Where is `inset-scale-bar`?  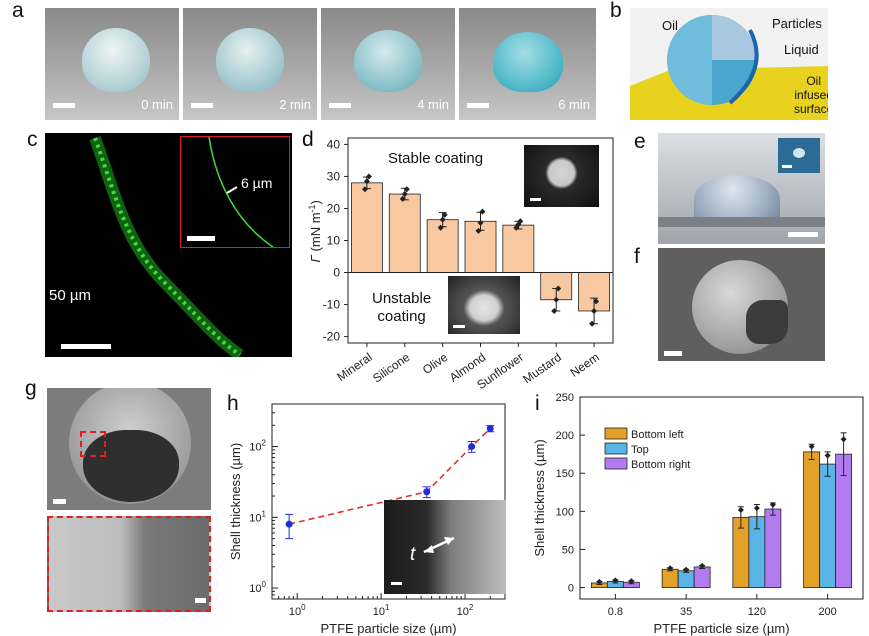 inset-scale-bar is located at coordinates (201, 238).